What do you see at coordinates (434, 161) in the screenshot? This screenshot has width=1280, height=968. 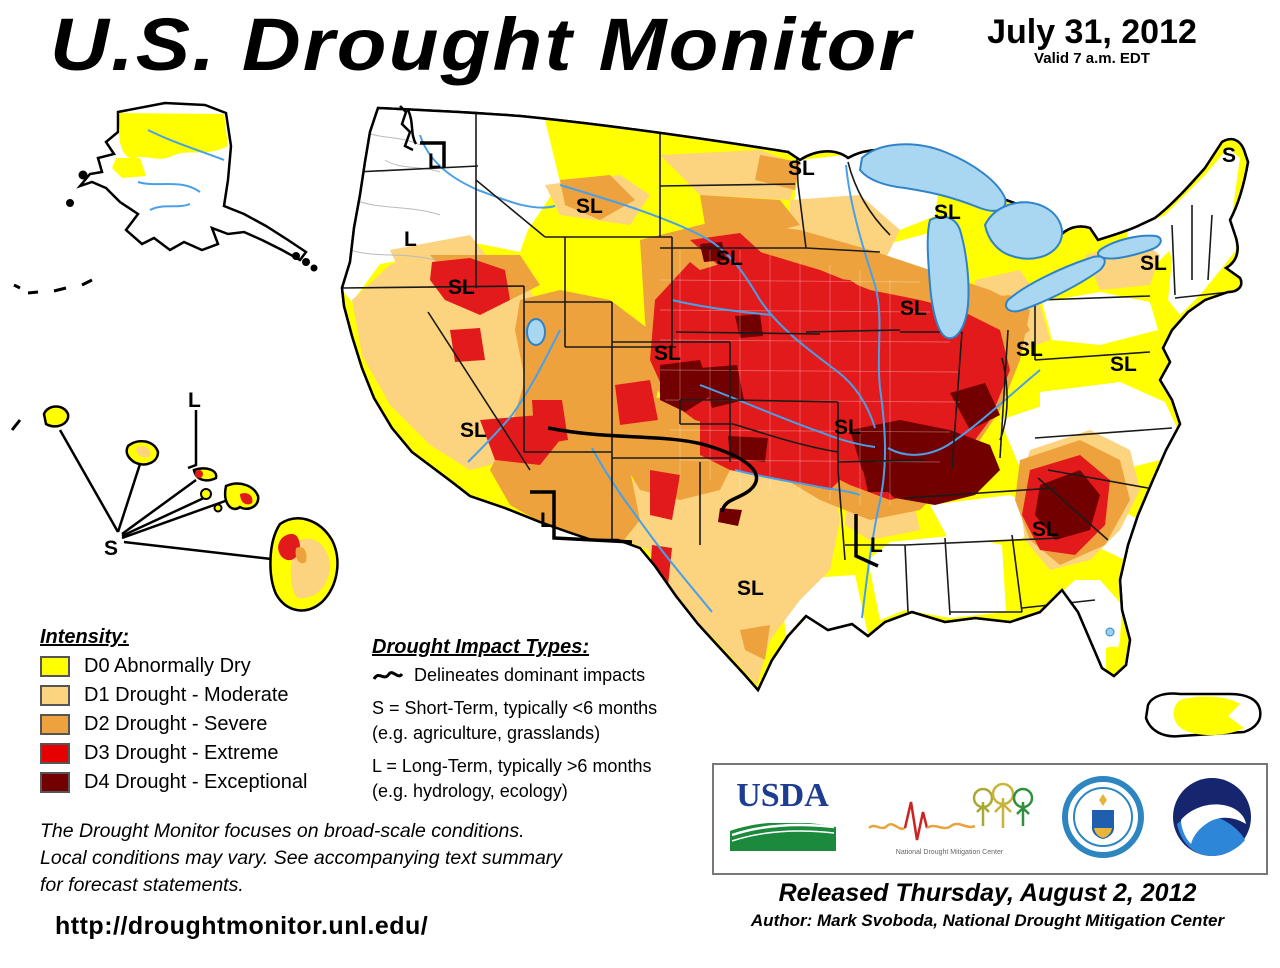 I see `impact-label-washington: L` at bounding box center [434, 161].